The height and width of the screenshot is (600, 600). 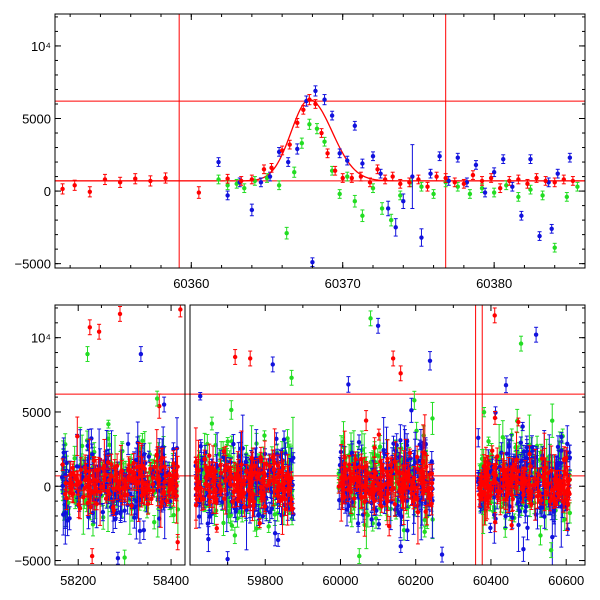 What do you see at coordinates (41, 46) in the screenshot?
I see `y-tick-label: 10⁴` at bounding box center [41, 46].